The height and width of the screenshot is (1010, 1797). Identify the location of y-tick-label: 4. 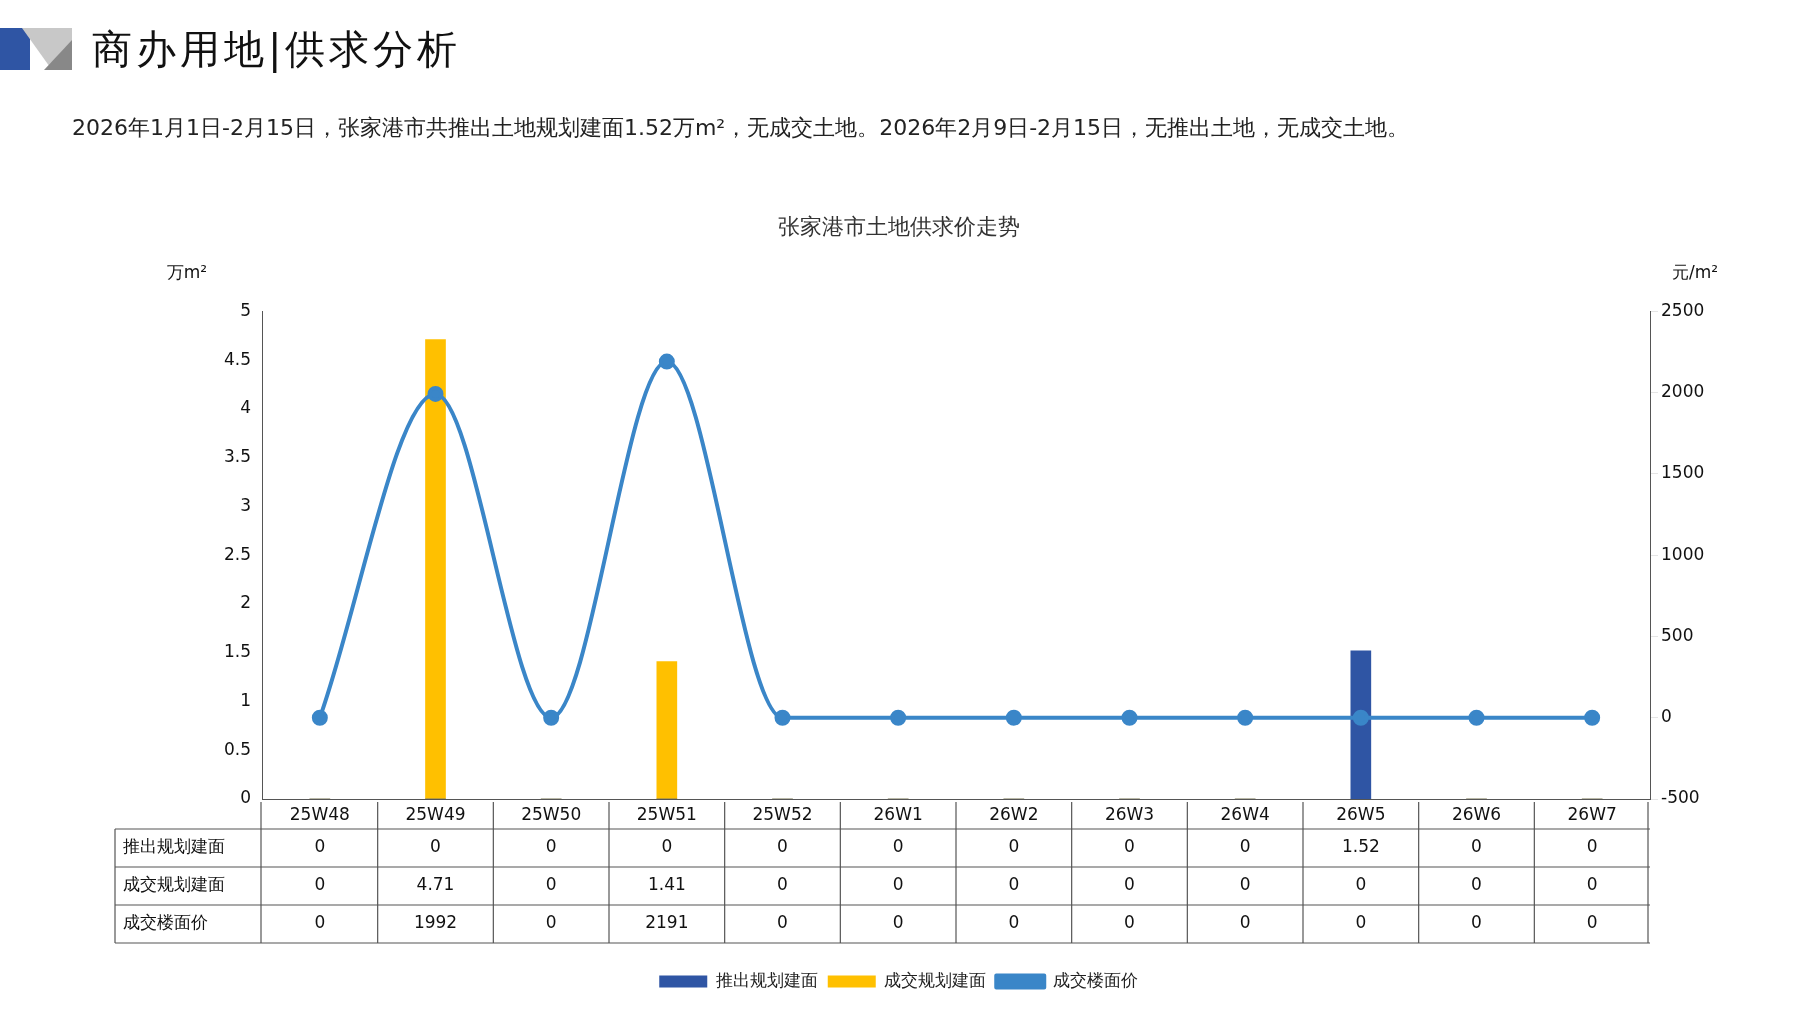
(245, 407).